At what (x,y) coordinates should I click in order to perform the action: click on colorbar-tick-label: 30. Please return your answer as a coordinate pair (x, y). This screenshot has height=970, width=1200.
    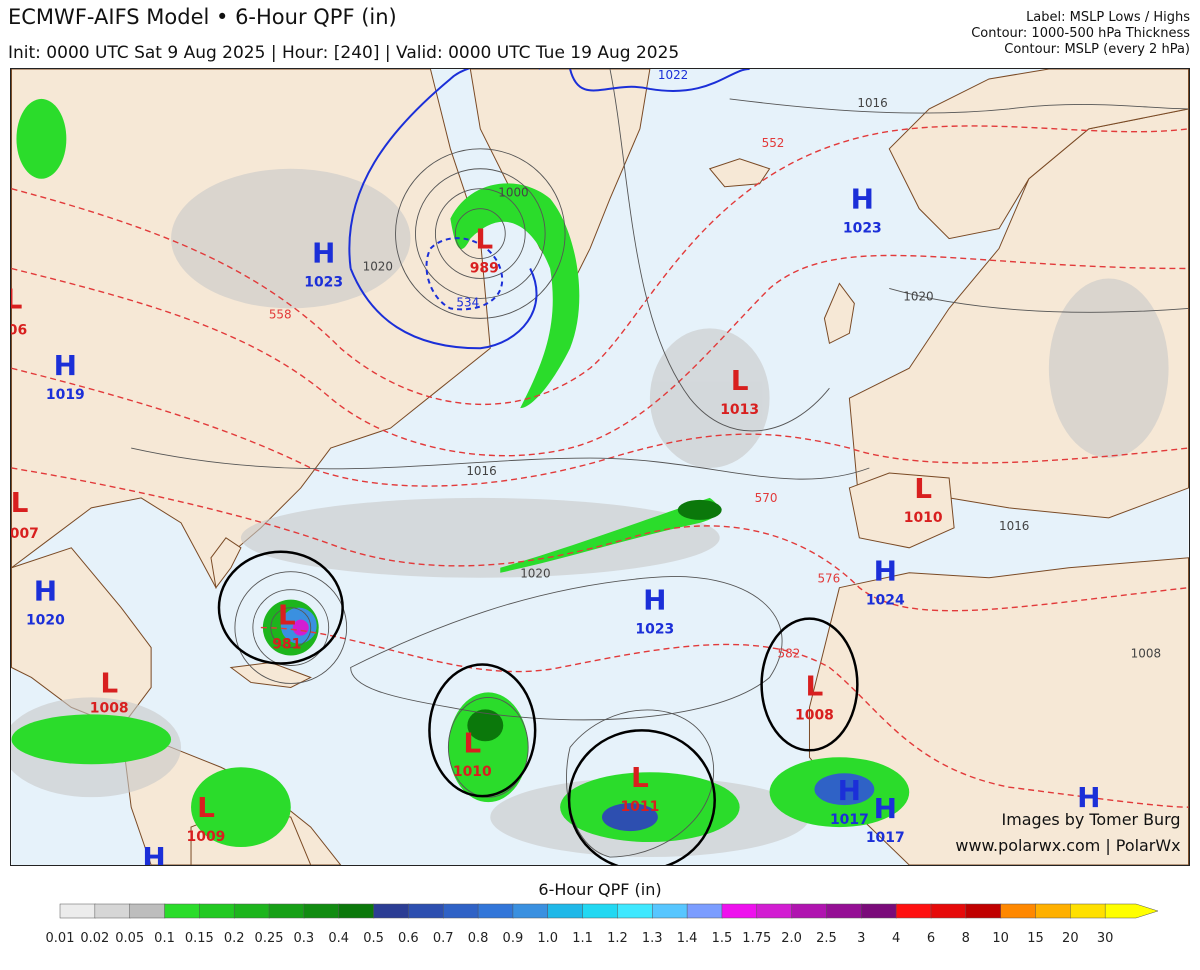
    Looking at the image, I should click on (1105, 938).